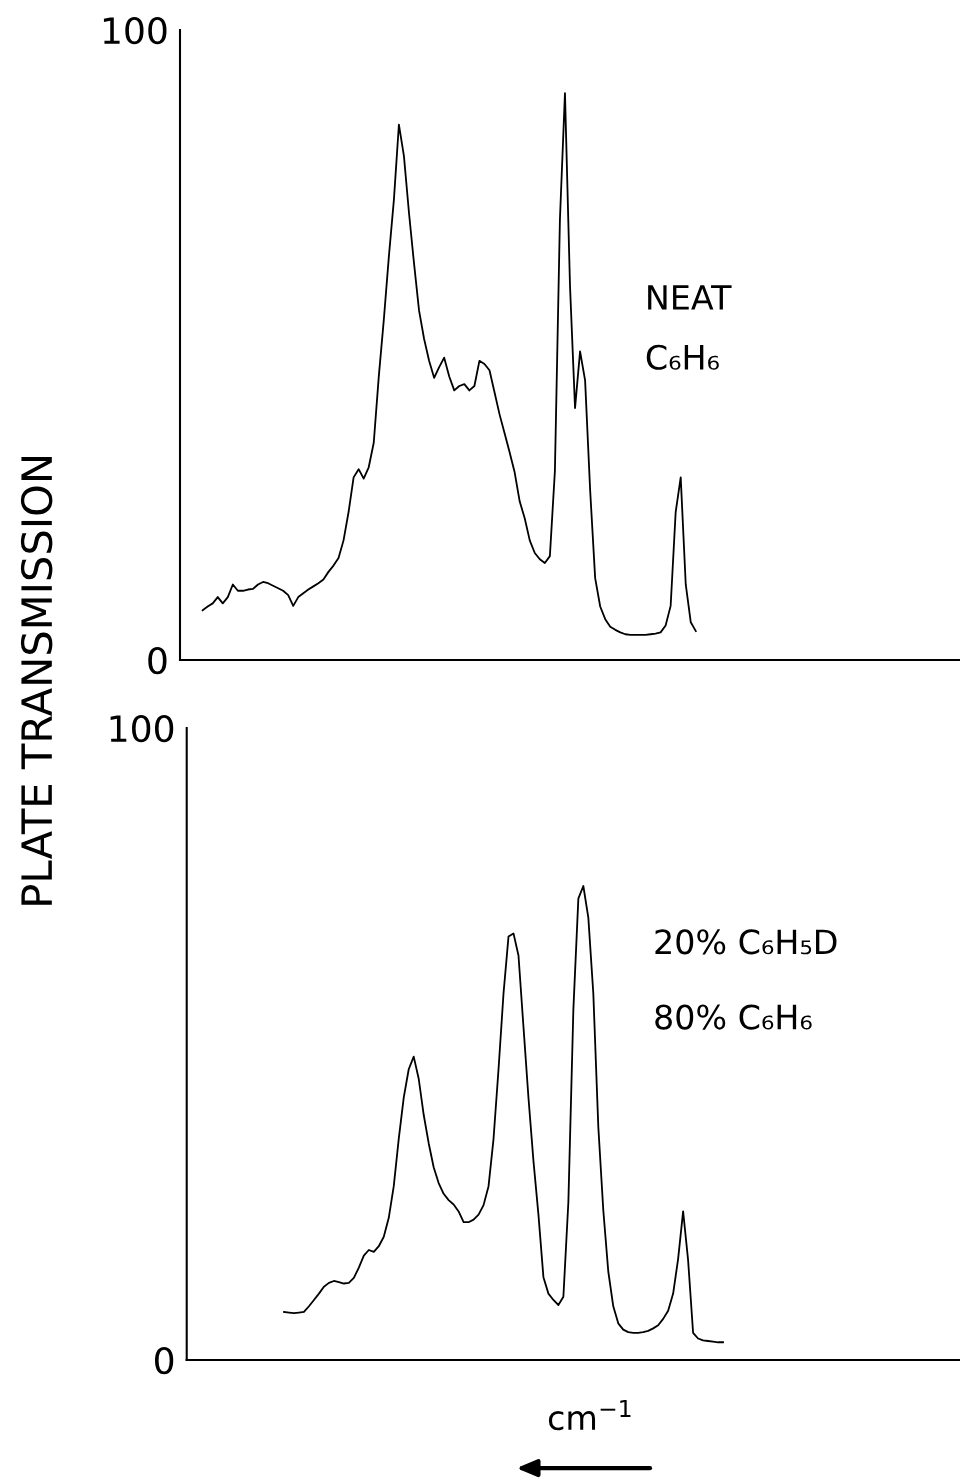  Describe the element at coordinates (746, 942) in the screenshot. I see `annotation: 20% C₆H₅D` at that location.